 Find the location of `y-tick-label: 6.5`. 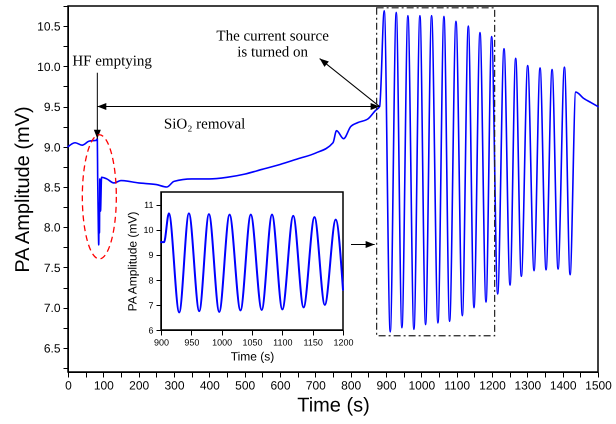

y-tick-label: 6.5 is located at coordinates (52, 348).